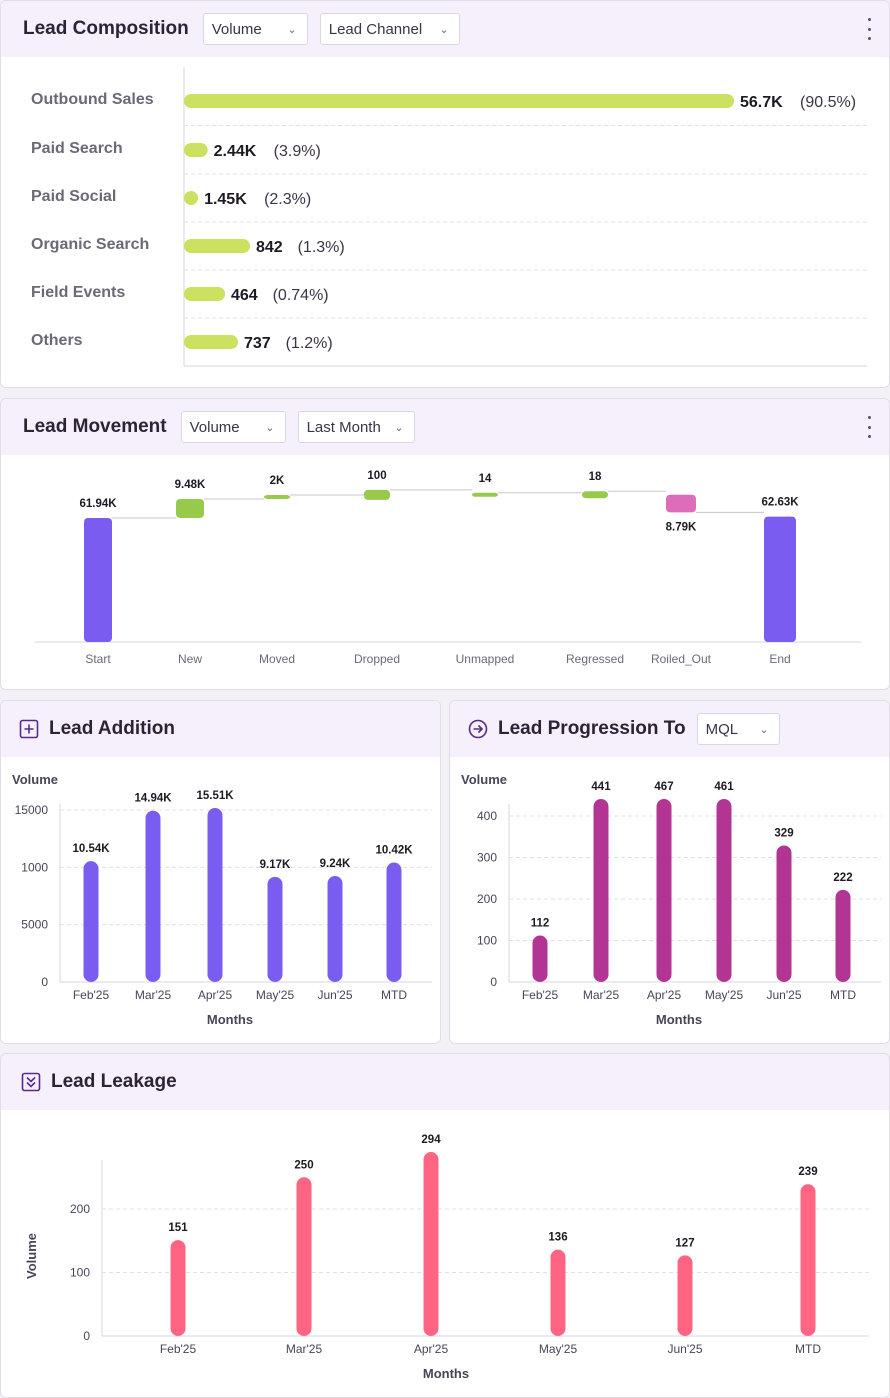 The width and height of the screenshot is (890, 1398). I want to click on x-tick-label: MTD, so click(843, 995).